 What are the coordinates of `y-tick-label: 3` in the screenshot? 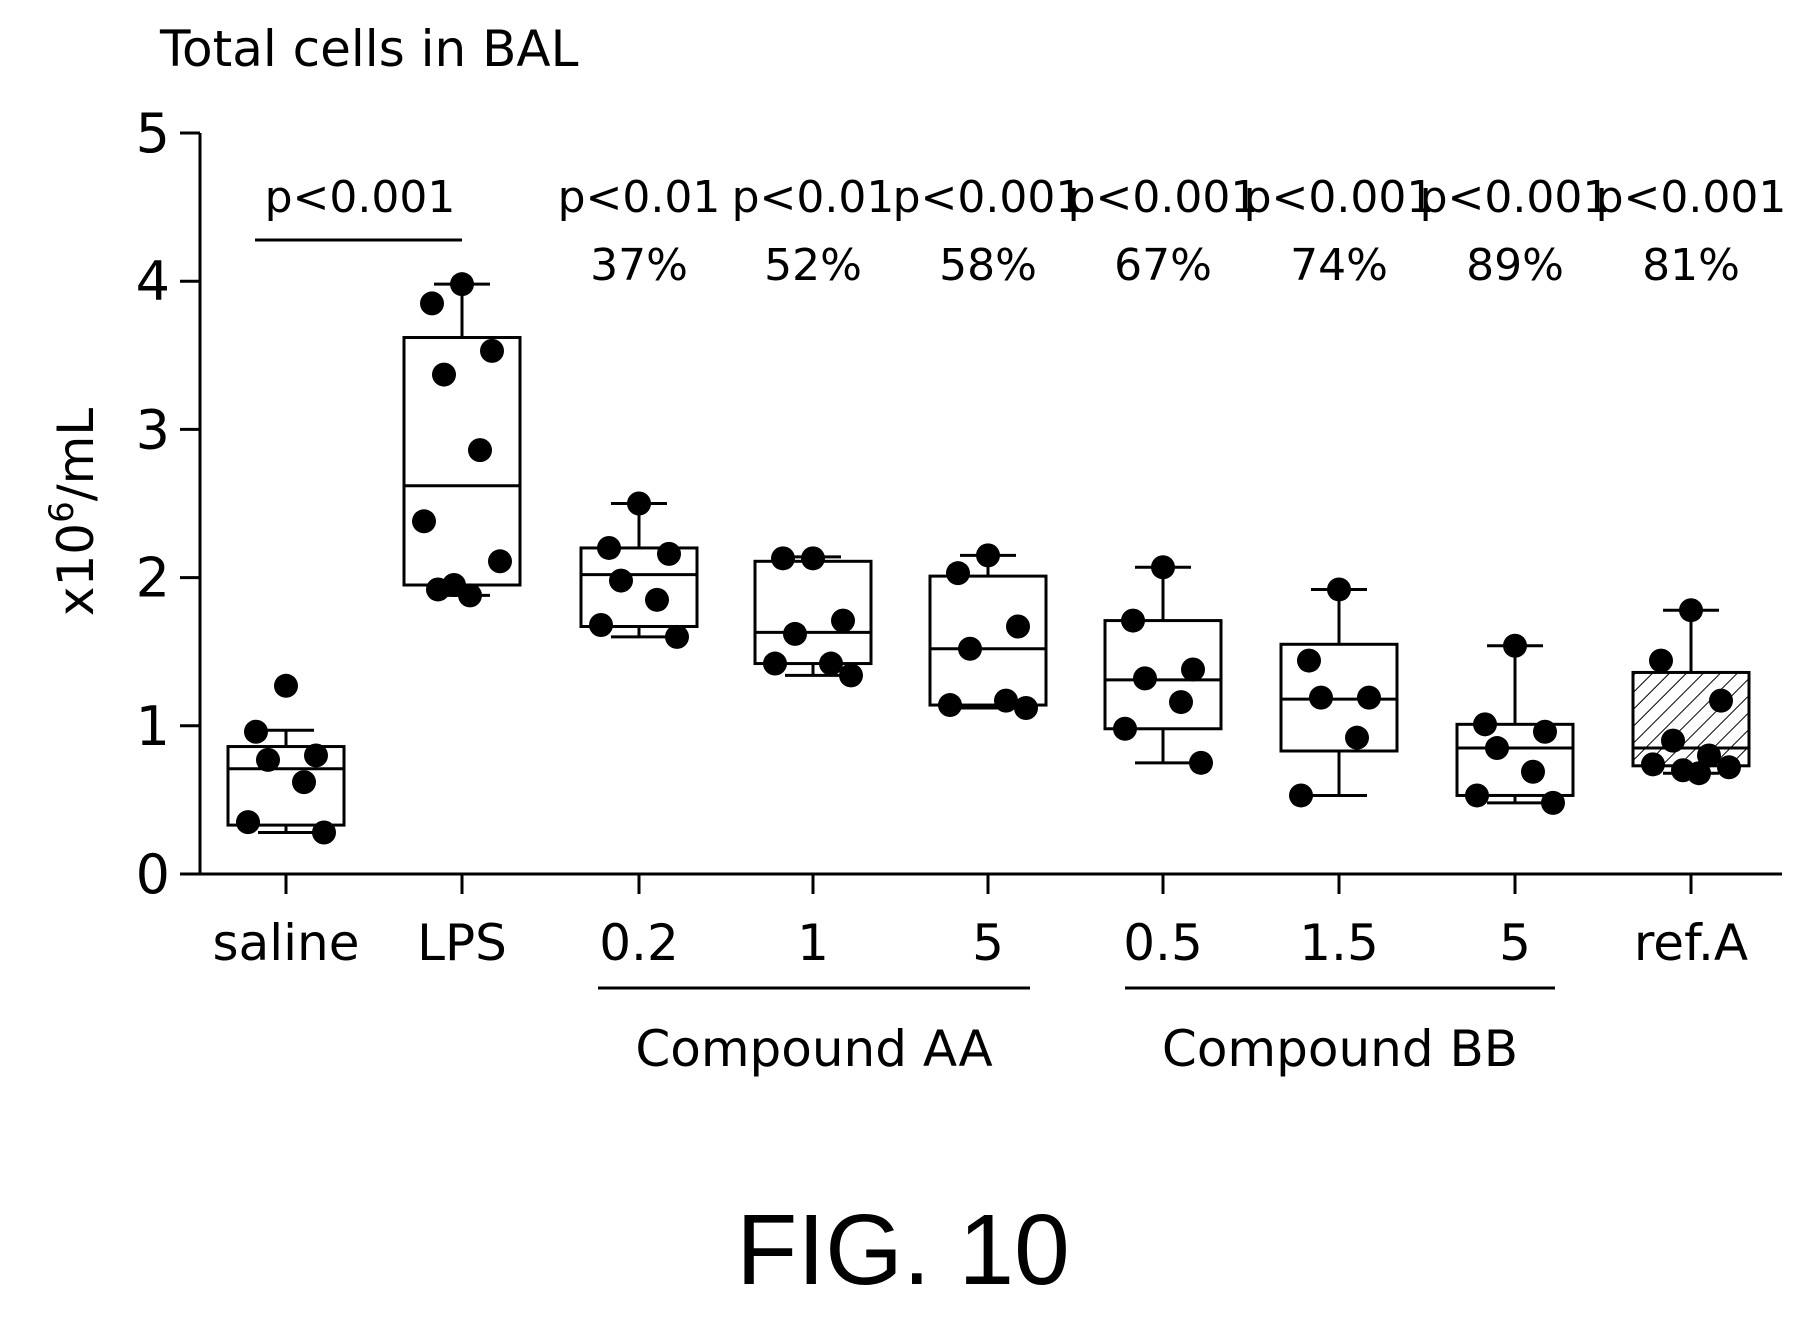 It's located at (153, 429).